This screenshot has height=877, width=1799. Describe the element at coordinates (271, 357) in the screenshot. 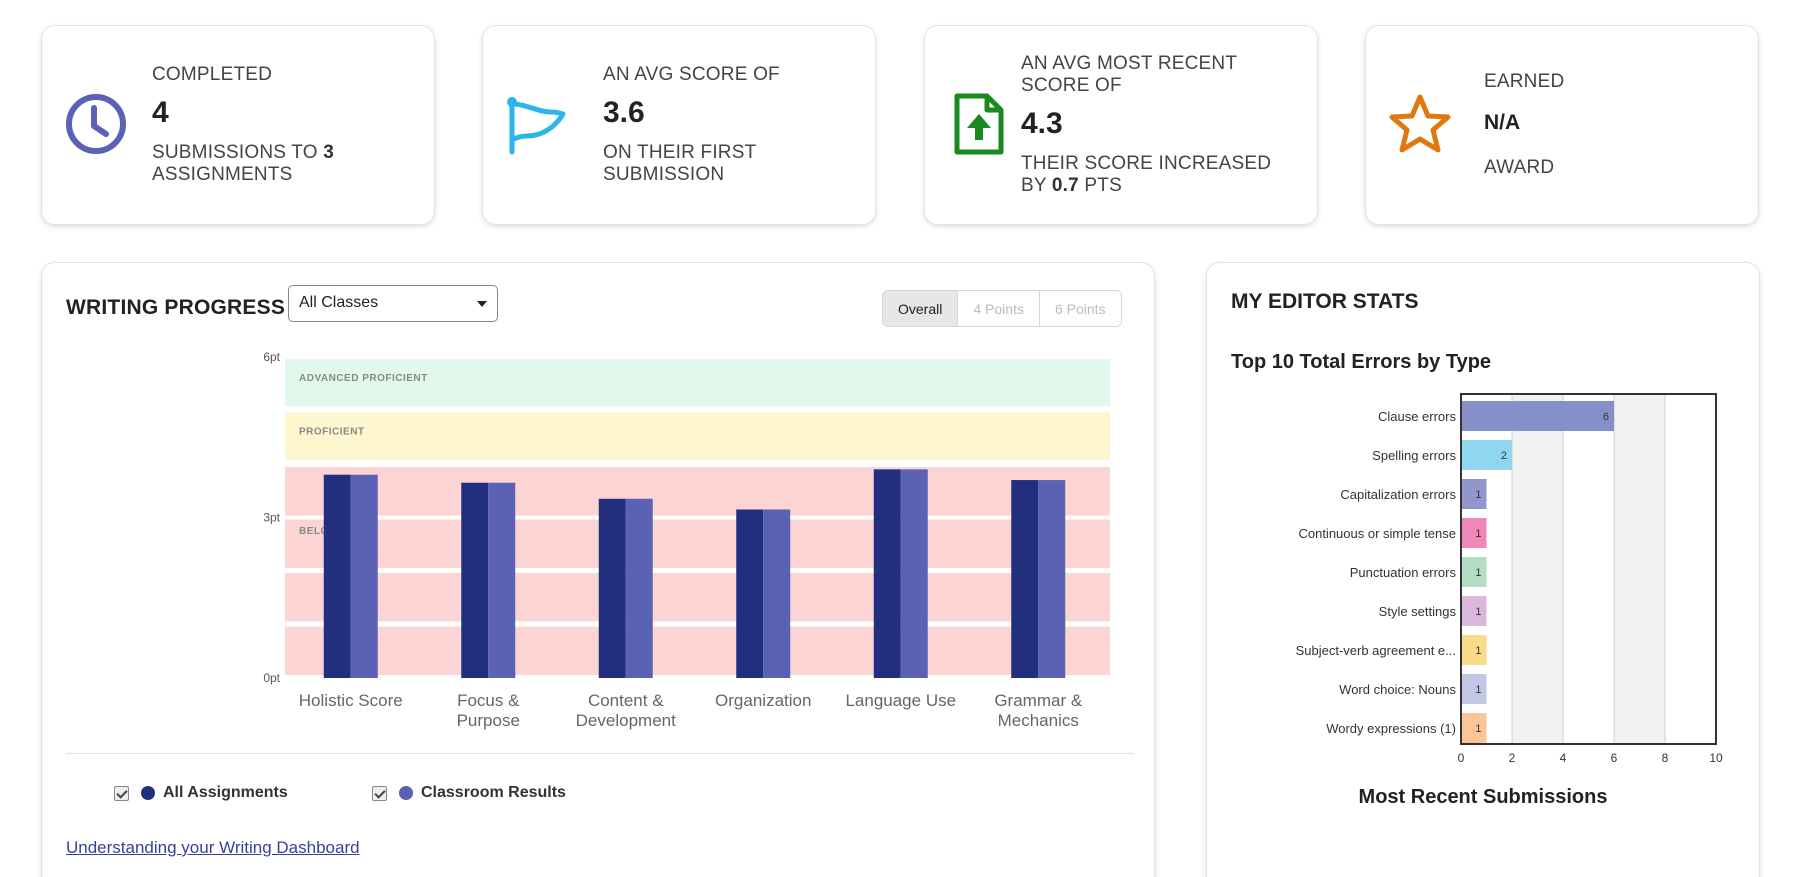

I see `y-tick-label: 6pt` at that location.